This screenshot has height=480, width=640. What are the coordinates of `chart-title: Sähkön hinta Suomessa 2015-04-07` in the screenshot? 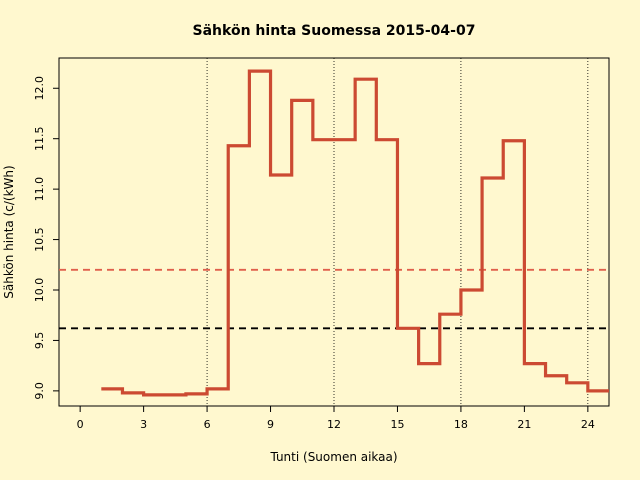 It's located at (334, 31).